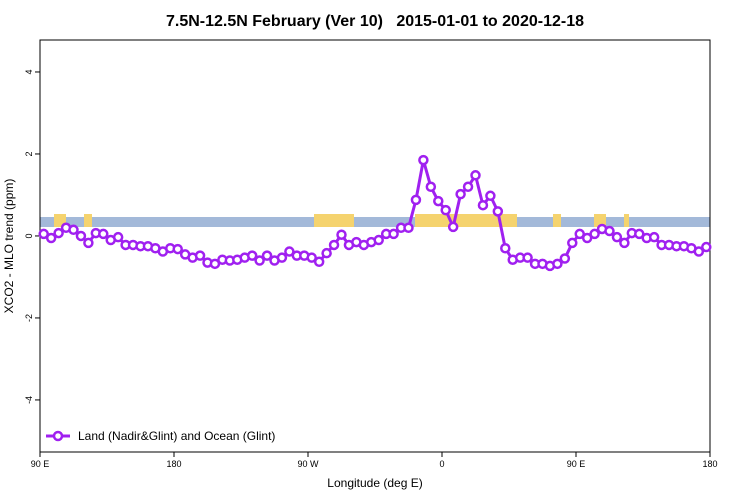 The width and height of the screenshot is (750, 500). What do you see at coordinates (9, 246) in the screenshot?
I see `y-axis-label: XCO2 - MLO trend (ppm)` at bounding box center [9, 246].